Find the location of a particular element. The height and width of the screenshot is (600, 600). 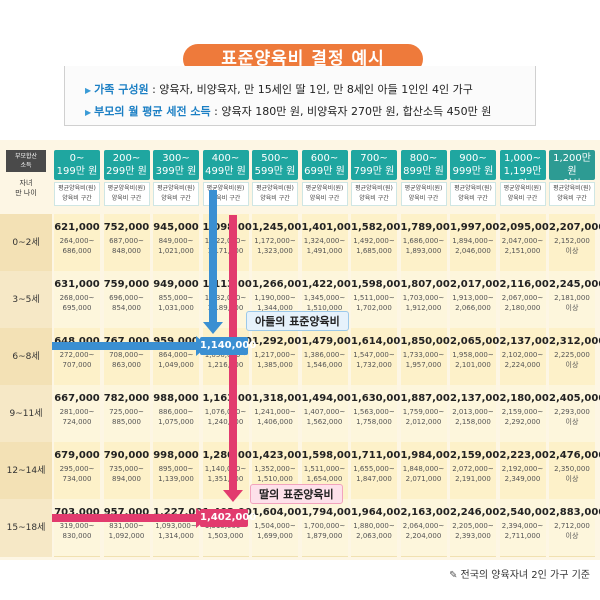

son-highlight-value: 1,140,000 is located at coordinates (228, 346).